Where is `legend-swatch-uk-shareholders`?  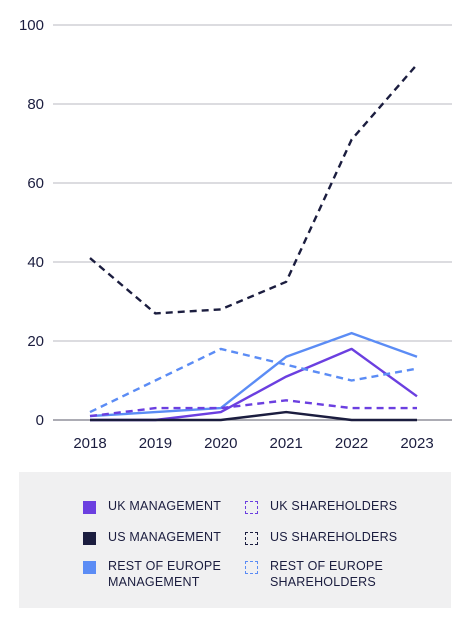
legend-swatch-uk-shareholders is located at coordinates (251, 507).